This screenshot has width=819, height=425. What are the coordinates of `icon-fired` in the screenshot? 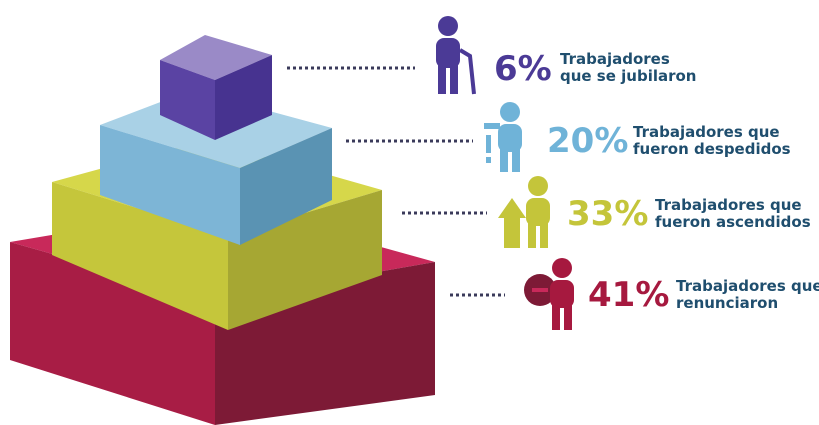 It's located at (503, 137).